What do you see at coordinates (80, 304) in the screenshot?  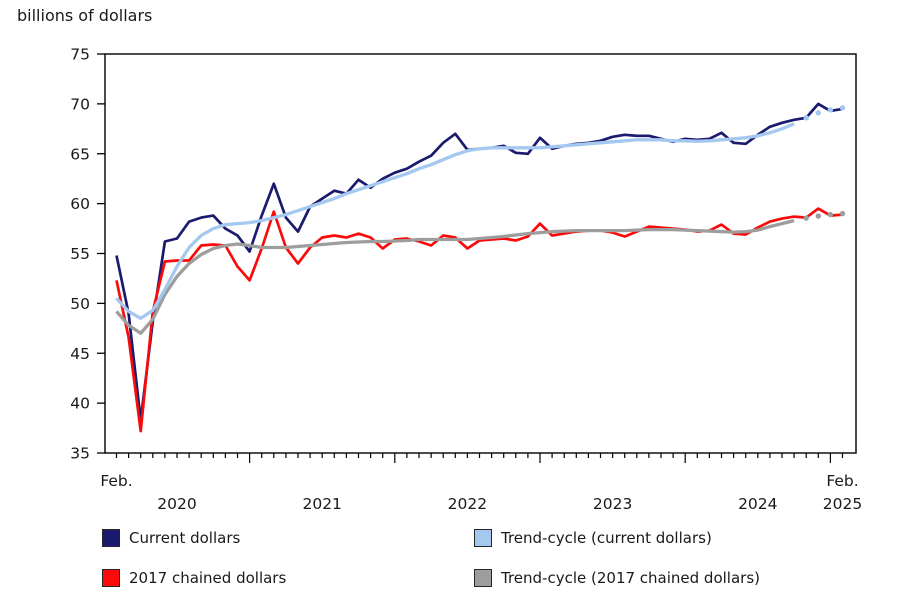 I see `y-tick-label: 50` at bounding box center [80, 304].